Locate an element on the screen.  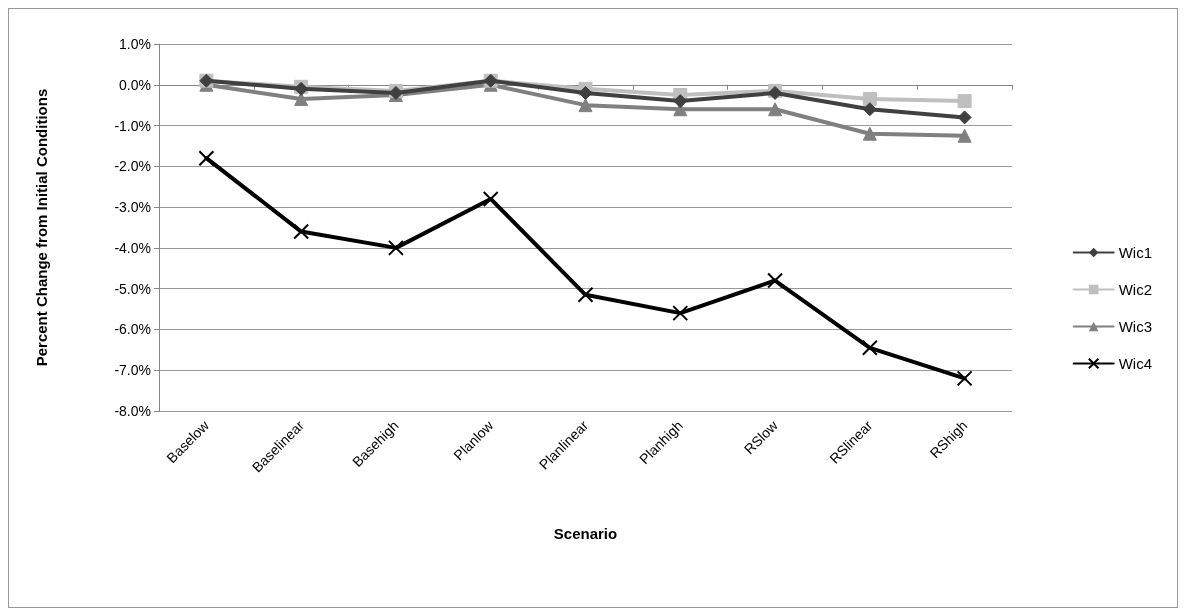
y-tick-label: 1.0% is located at coordinates (135, 44).